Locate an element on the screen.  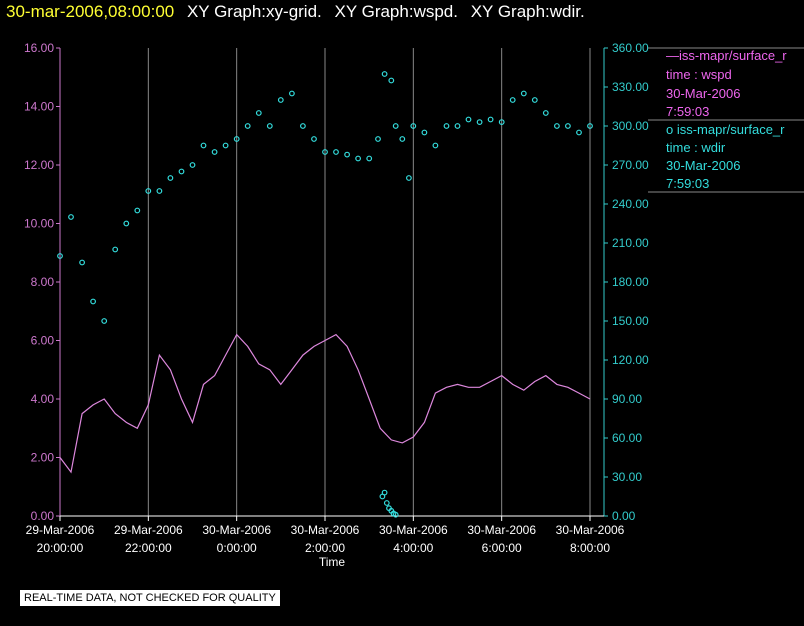
right-y-tick-label: 180.00 is located at coordinates (630, 282).